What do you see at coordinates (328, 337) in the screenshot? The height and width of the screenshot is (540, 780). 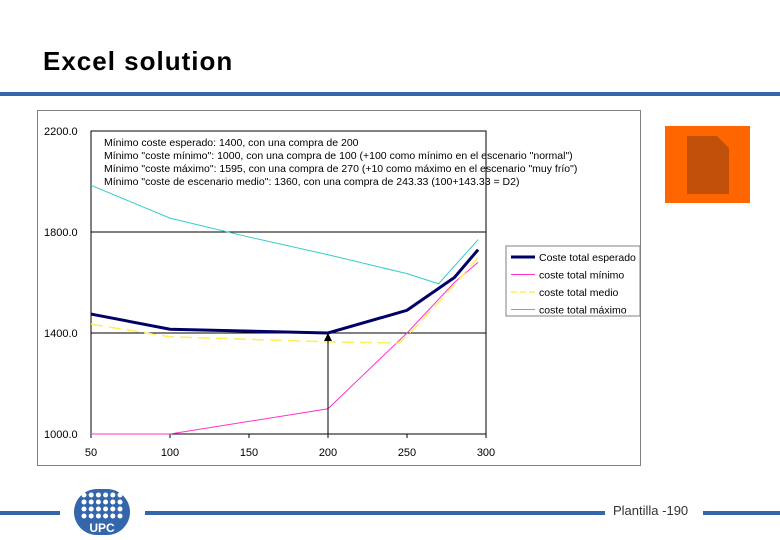 I see `marker-arrowhead` at bounding box center [328, 337].